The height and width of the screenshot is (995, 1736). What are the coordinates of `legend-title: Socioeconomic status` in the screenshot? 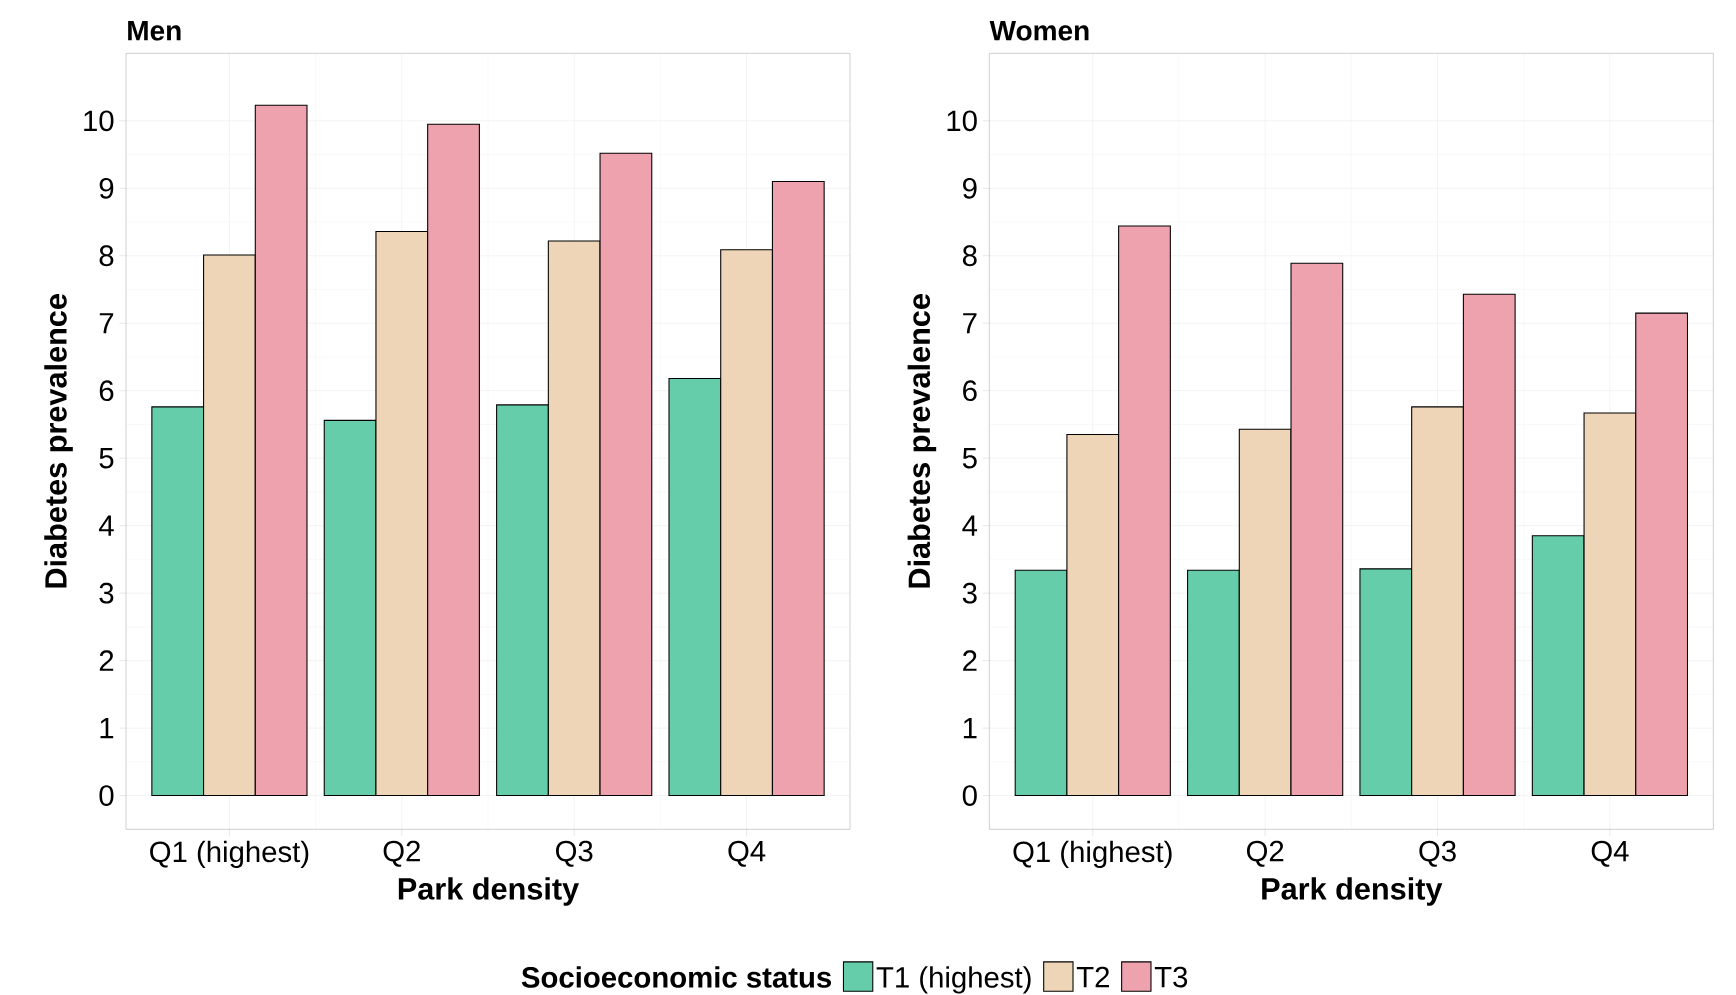 It's located at (676, 977).